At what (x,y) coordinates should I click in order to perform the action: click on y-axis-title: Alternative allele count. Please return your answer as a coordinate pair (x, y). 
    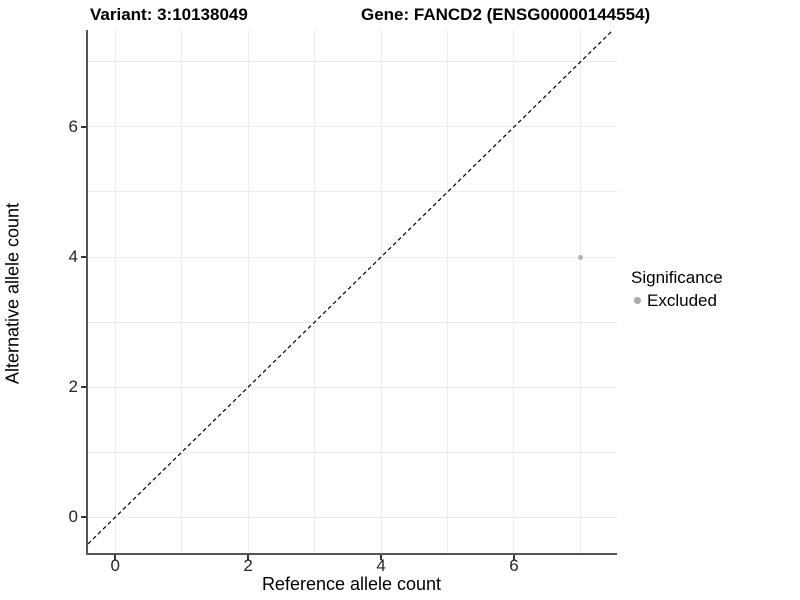
    Looking at the image, I should click on (12, 293).